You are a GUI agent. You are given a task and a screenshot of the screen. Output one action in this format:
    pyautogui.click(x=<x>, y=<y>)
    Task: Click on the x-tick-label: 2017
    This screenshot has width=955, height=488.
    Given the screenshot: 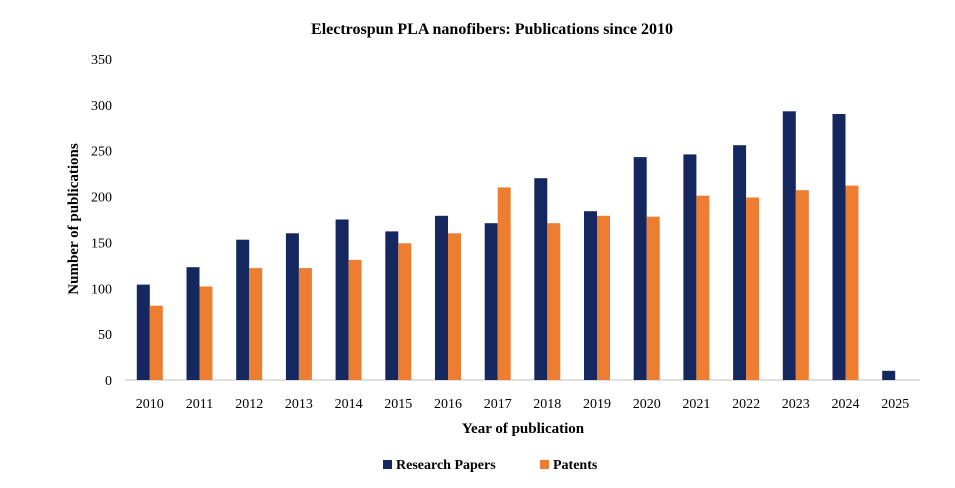 What is the action you would take?
    pyautogui.click(x=498, y=404)
    